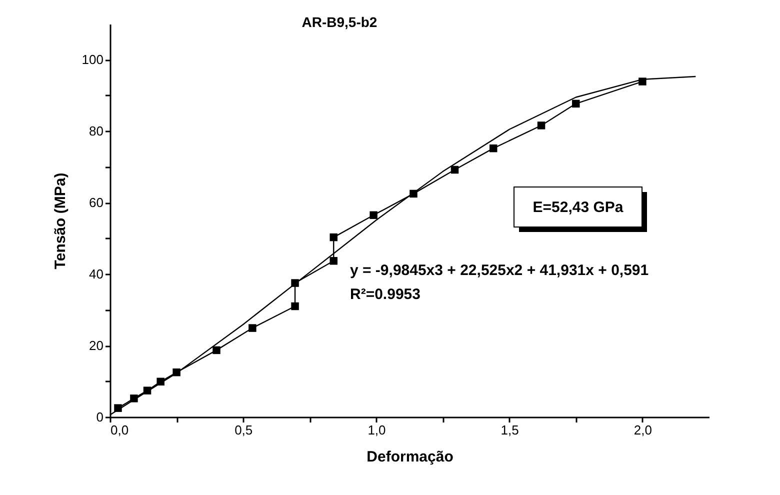 The image size is (780, 495). I want to click on x-tick-label: 0,0, so click(119, 430).